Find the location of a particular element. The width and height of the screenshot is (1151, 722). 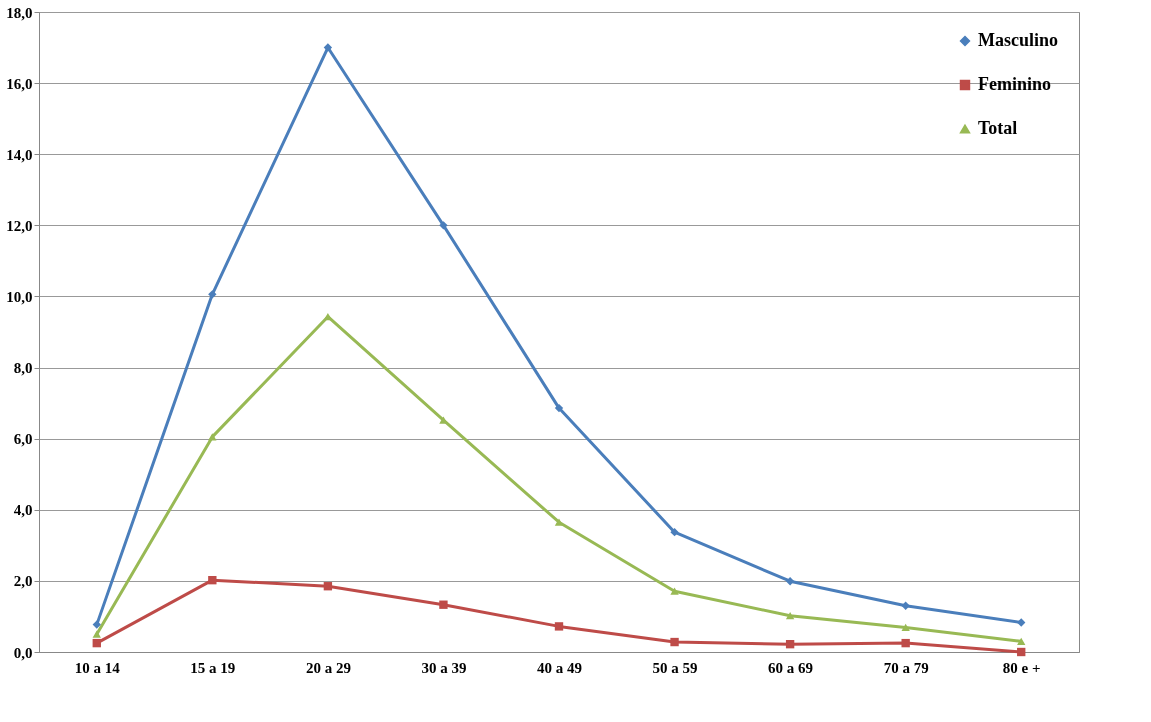

y-tick-label: 10,0 is located at coordinates (19, 296).